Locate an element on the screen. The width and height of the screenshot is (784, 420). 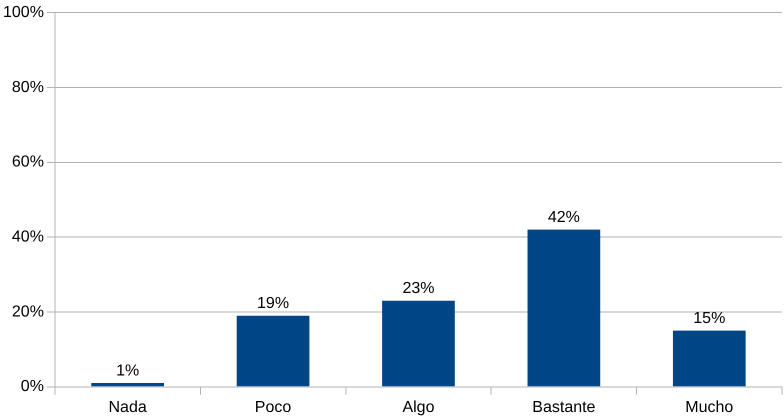
data-label: 42% is located at coordinates (564, 217).